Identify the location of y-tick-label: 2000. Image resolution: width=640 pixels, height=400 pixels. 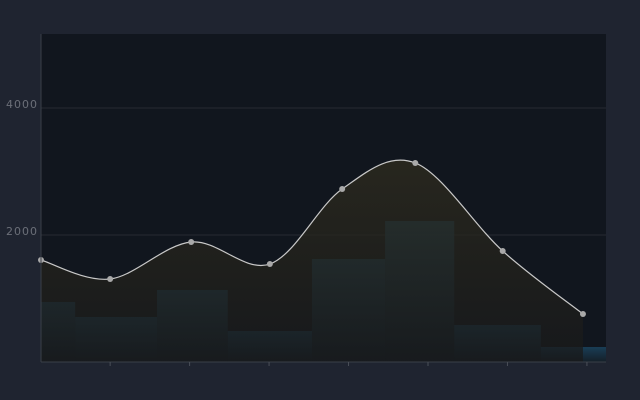
(22, 231).